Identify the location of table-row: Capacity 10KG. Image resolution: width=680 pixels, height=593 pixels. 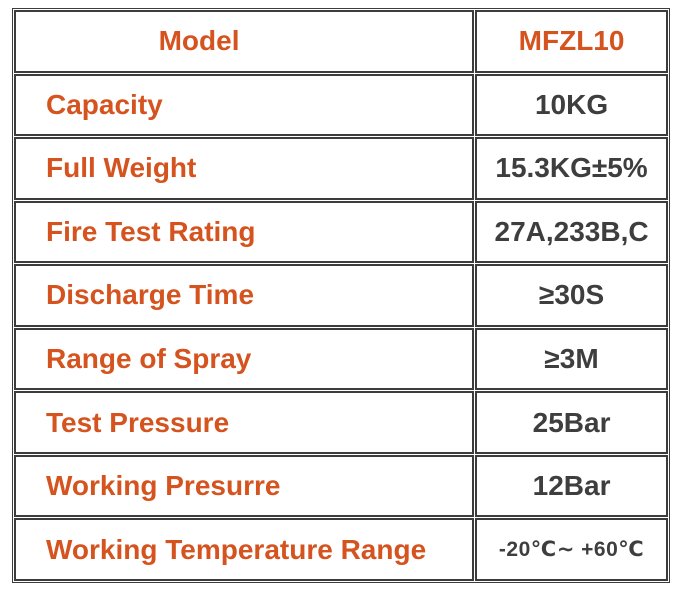
(341, 105).